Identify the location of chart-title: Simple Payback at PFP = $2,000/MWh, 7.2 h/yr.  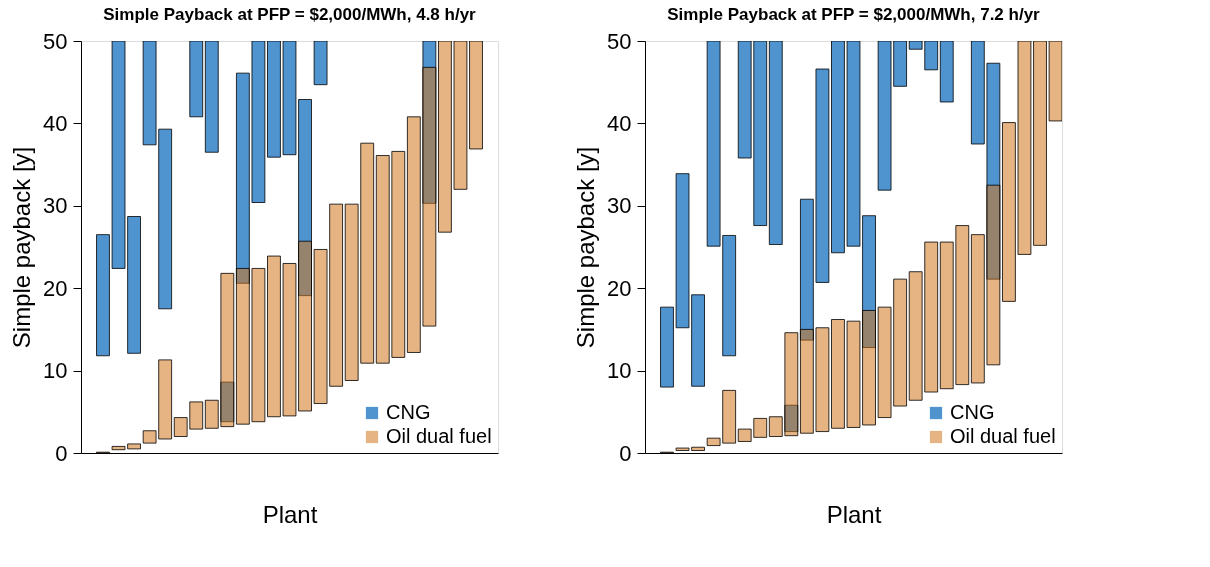
(854, 14).